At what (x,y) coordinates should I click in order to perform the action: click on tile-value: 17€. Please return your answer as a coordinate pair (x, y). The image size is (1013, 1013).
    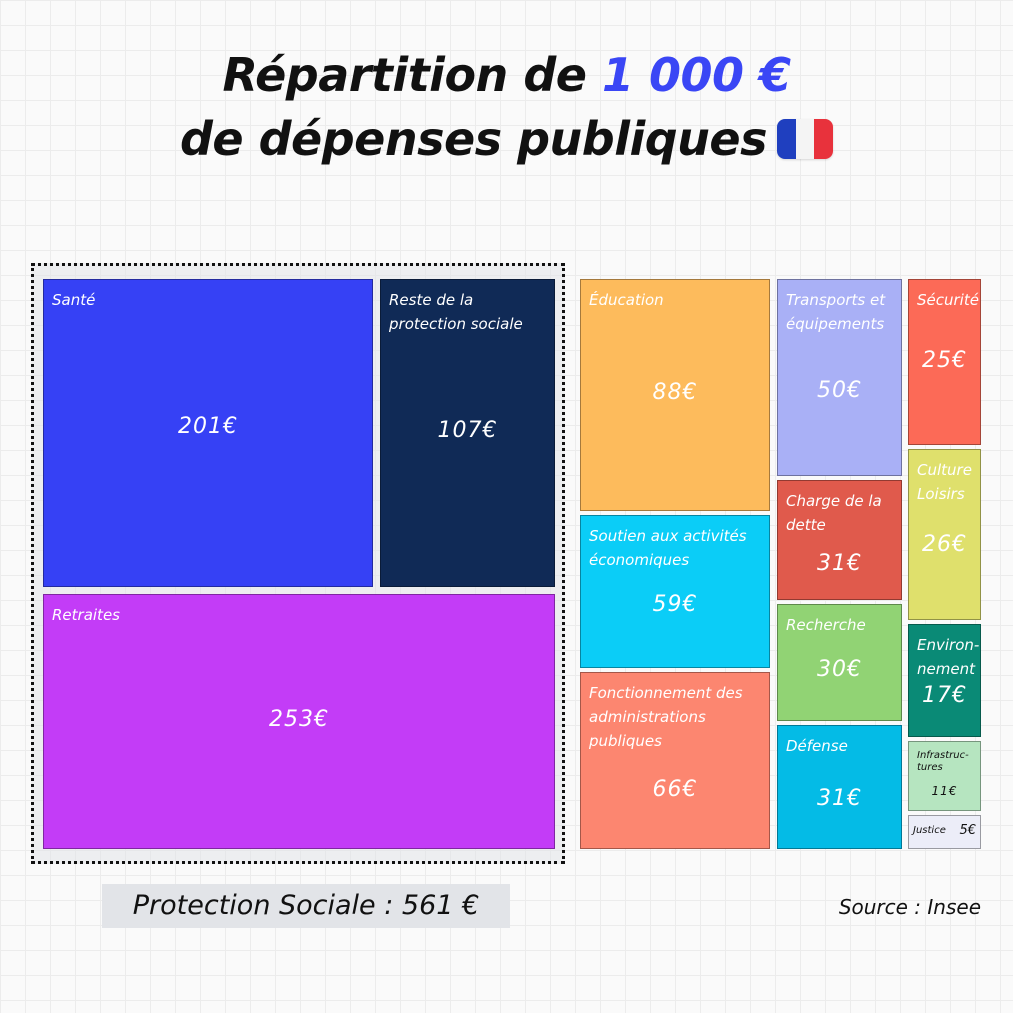
    Looking at the image, I should click on (944, 695).